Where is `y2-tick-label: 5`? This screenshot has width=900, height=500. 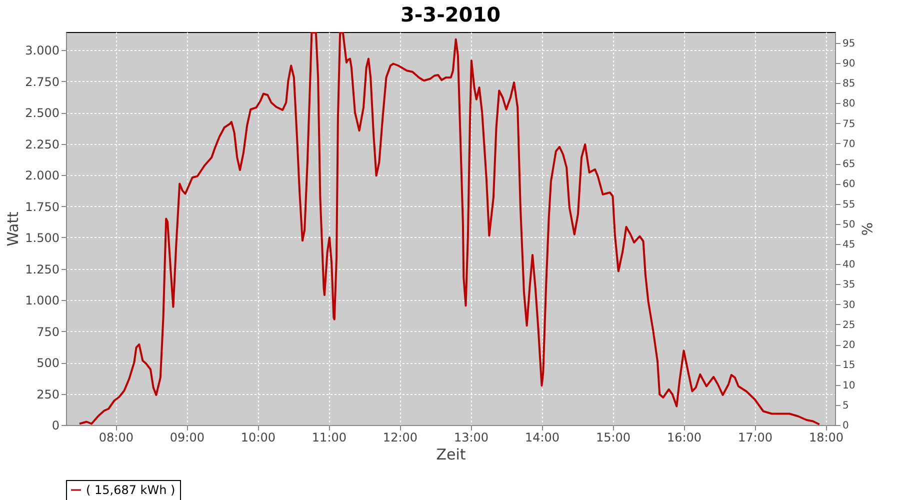 y2-tick-label: 5 is located at coordinates (845, 406).